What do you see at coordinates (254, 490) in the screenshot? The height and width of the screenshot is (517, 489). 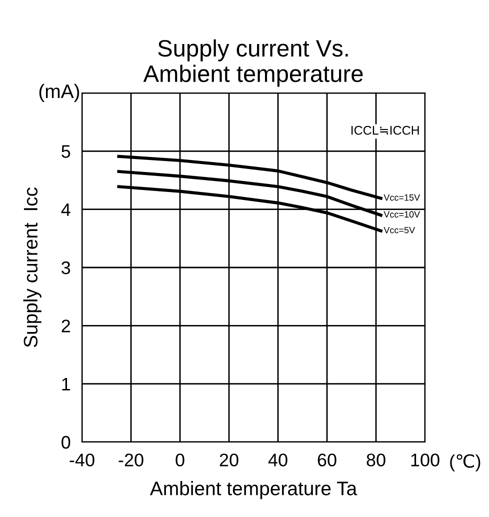 I see `x-axis-title: Ambient temperature Ta` at bounding box center [254, 490].